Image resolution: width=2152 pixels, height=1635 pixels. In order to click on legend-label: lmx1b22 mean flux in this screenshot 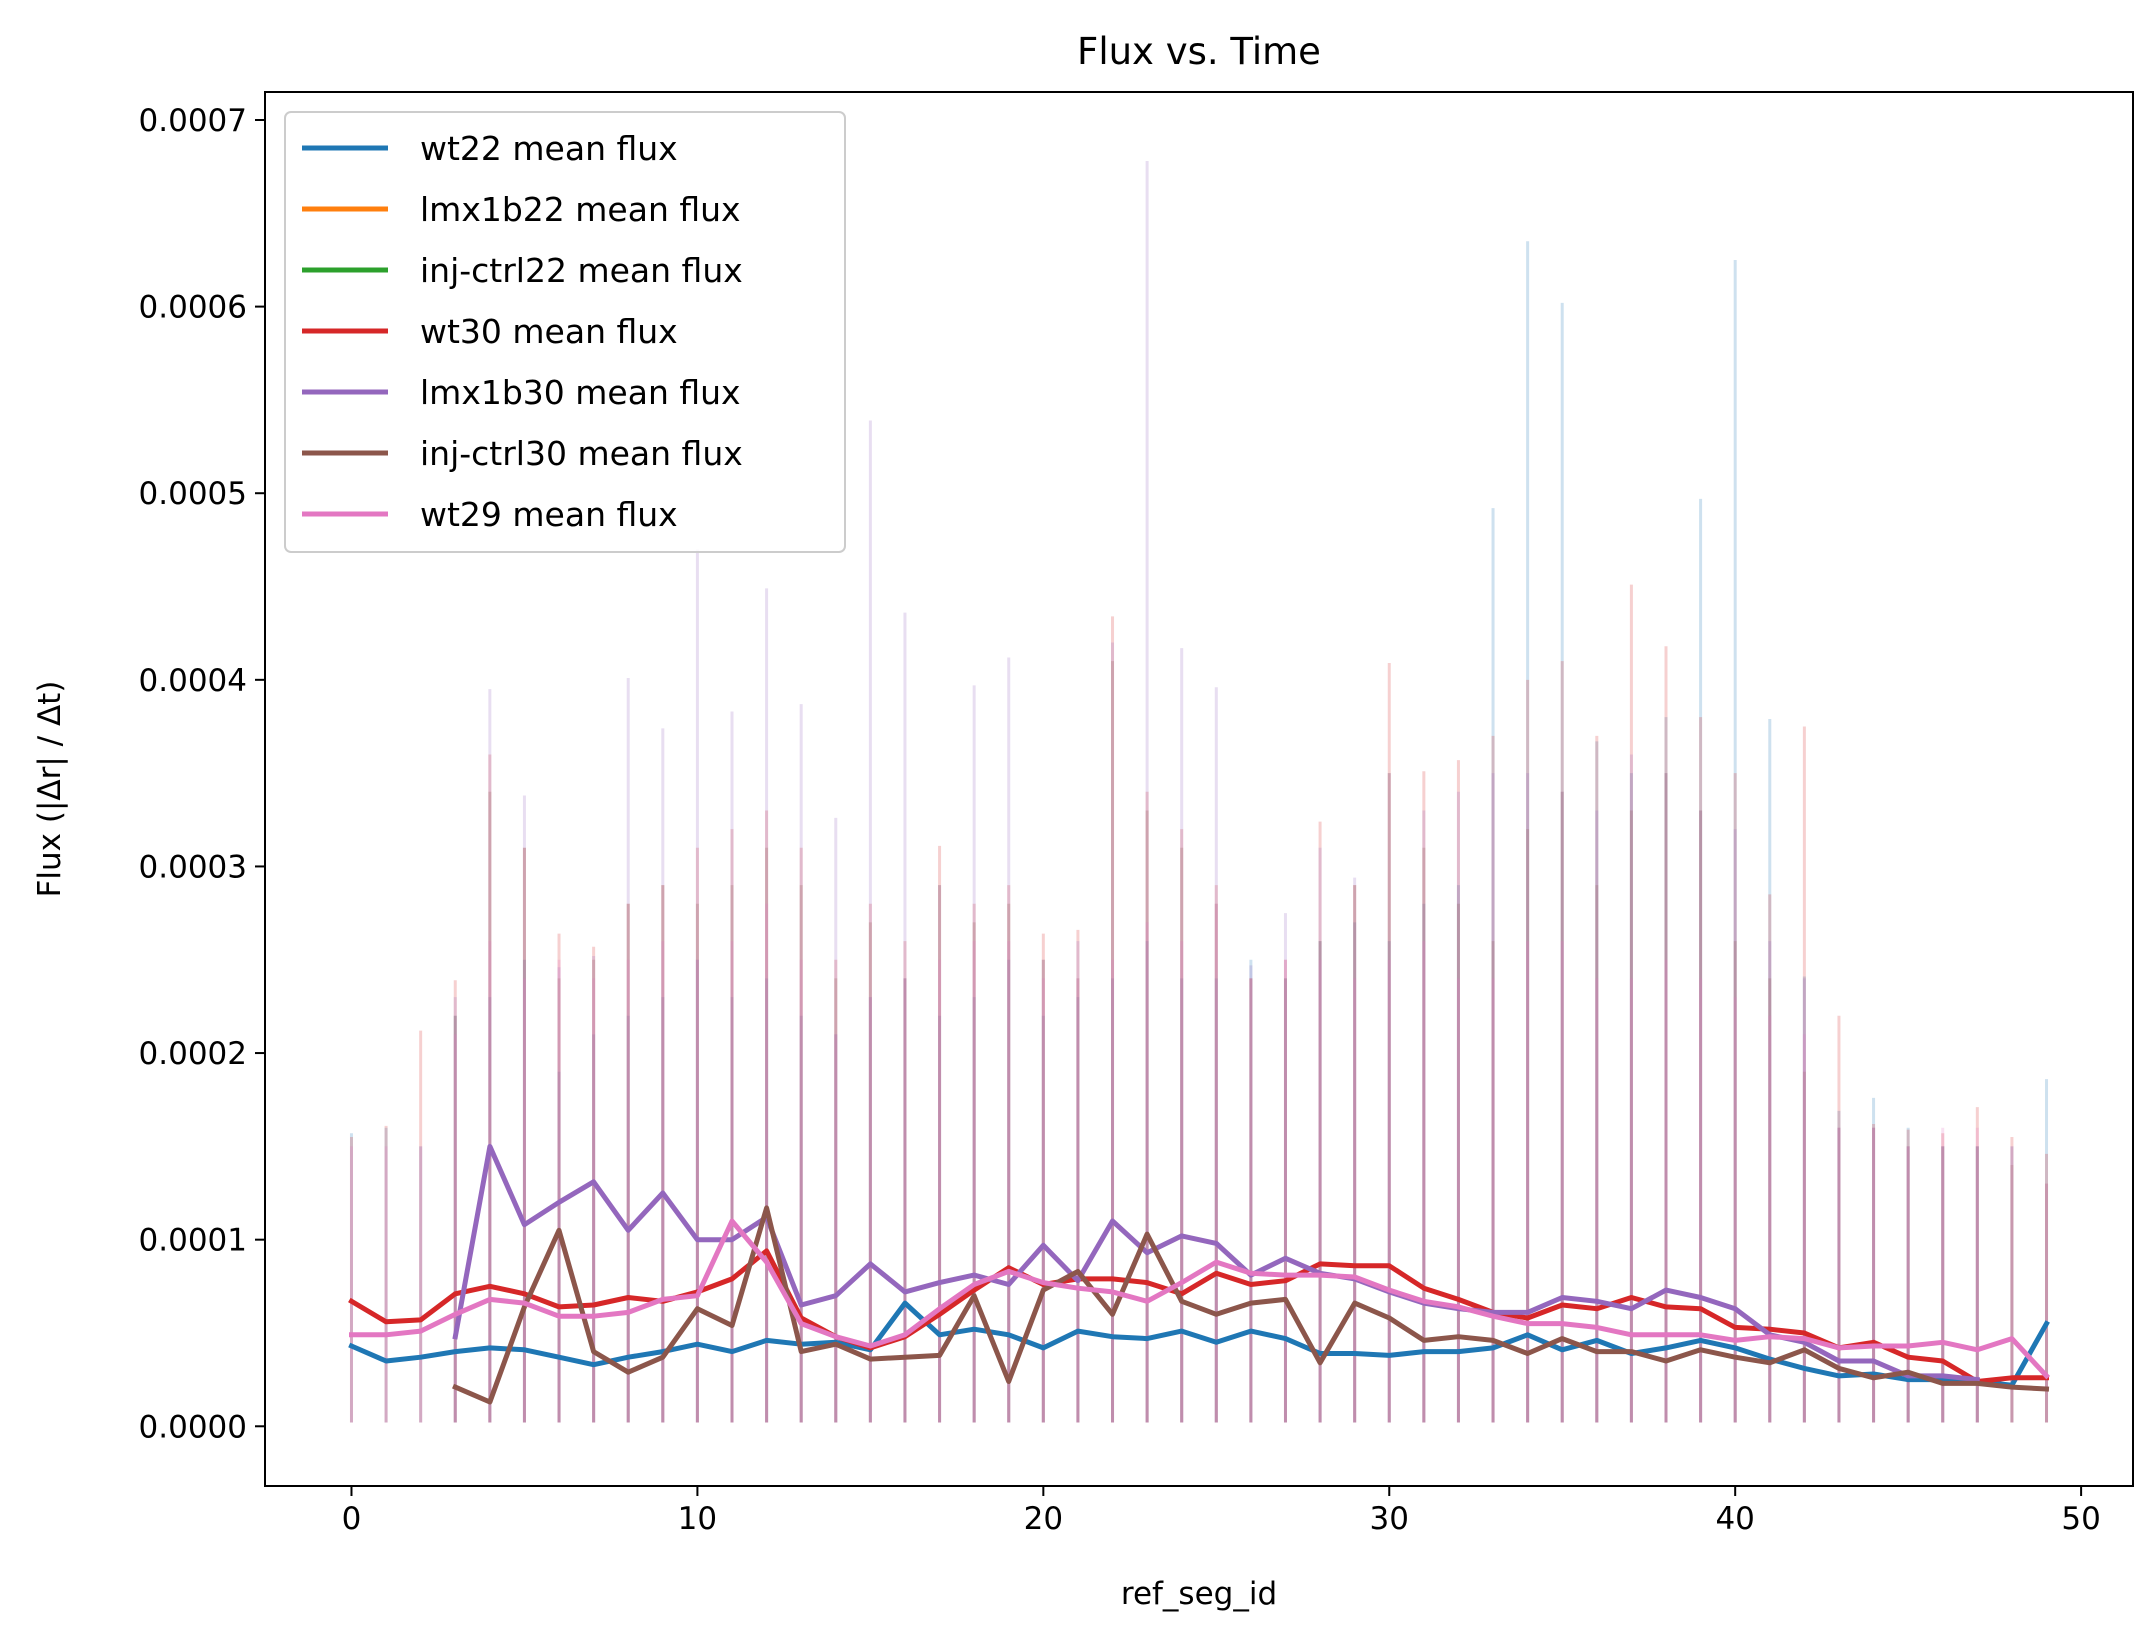, I will do `click(580, 209)`.